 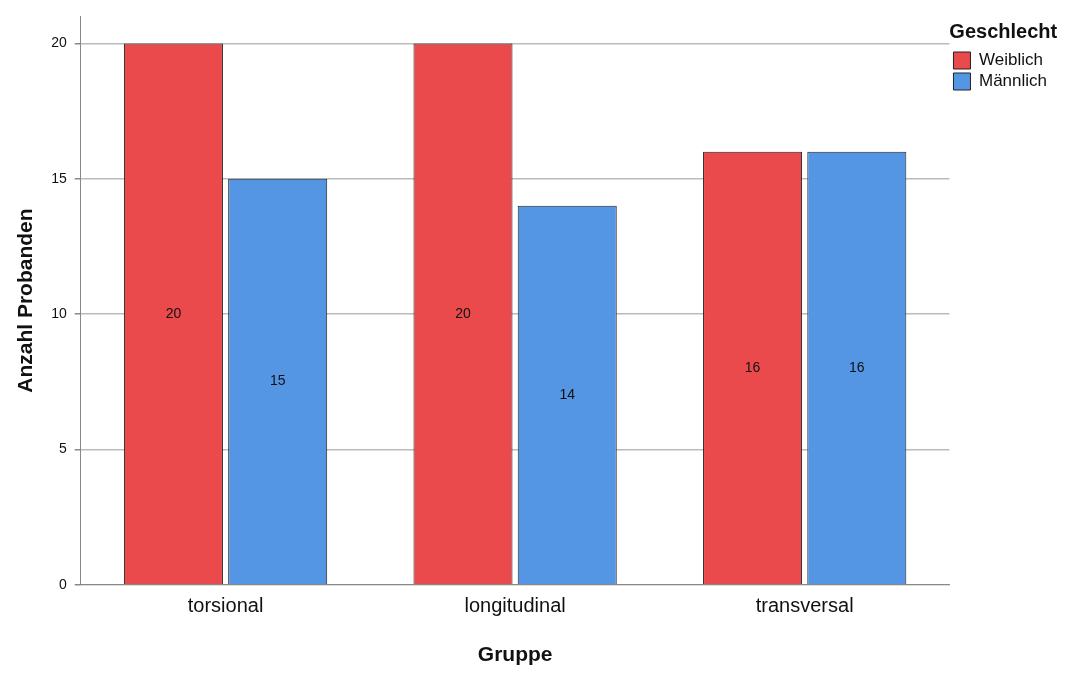 I want to click on x-axis-title: Gruppe, so click(x=515, y=654).